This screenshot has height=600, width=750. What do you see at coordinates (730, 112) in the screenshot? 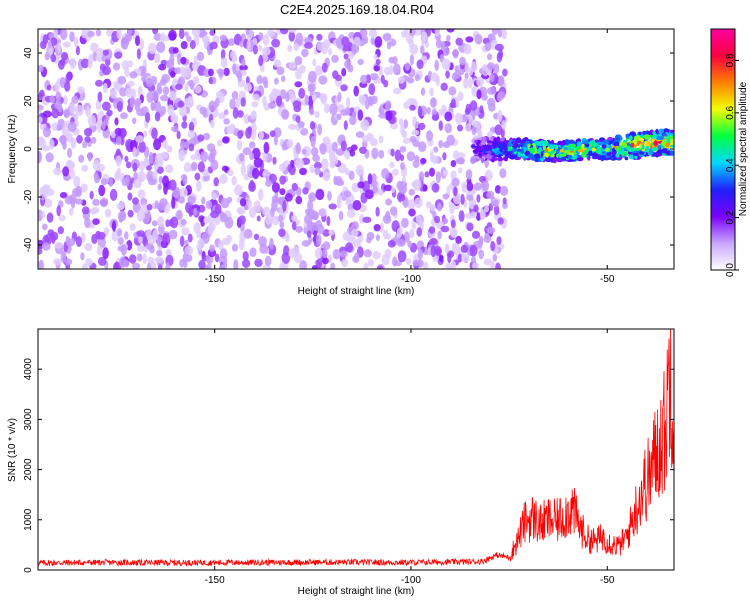
I see `colorbar-tick-label: 0.6` at bounding box center [730, 112].